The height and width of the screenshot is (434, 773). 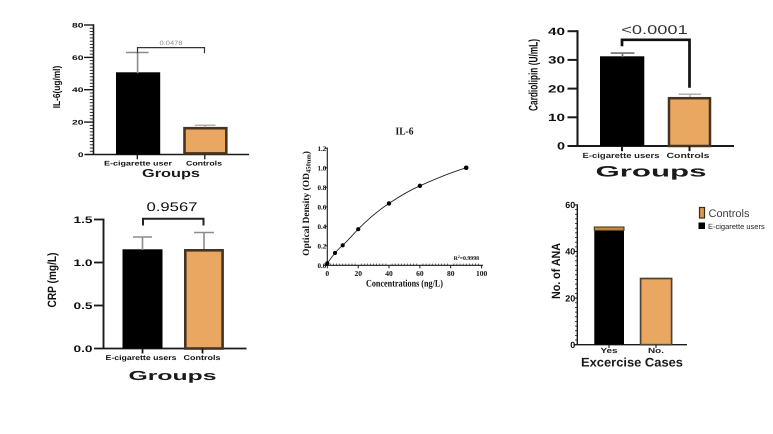 What do you see at coordinates (172, 43) in the screenshot?
I see `svg-text: 0.0478` at bounding box center [172, 43].